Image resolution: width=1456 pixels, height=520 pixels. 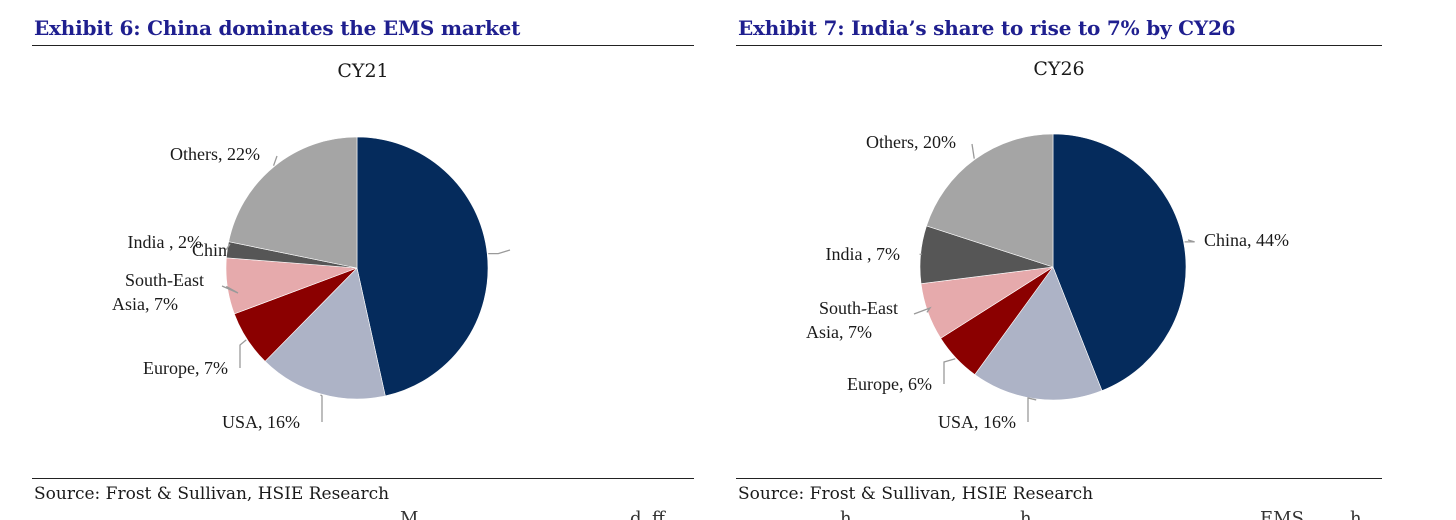 What do you see at coordinates (911, 142) in the screenshot?
I see `data-label-others: Others, 20%` at bounding box center [911, 142].